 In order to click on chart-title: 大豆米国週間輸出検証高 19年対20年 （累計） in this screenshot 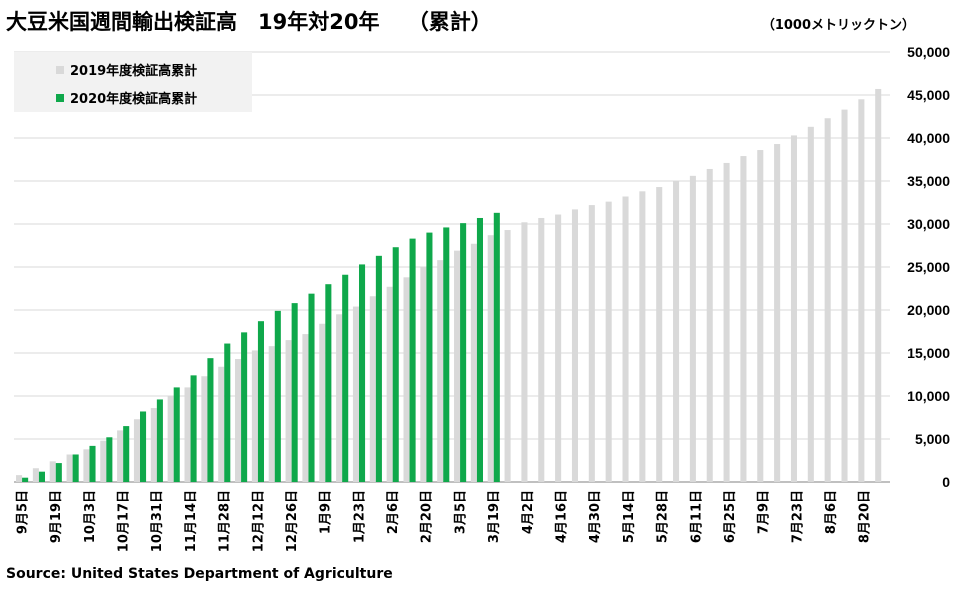, I will do `click(249, 22)`.